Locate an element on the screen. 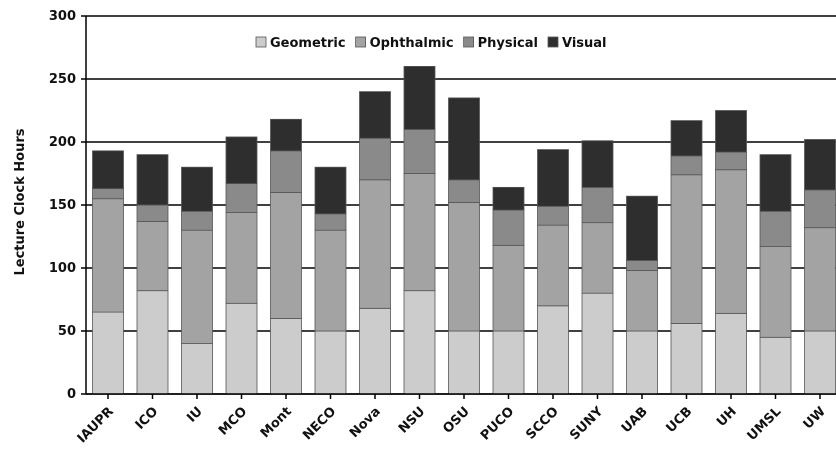  x-tick-label: Nova is located at coordinates (365, 422).